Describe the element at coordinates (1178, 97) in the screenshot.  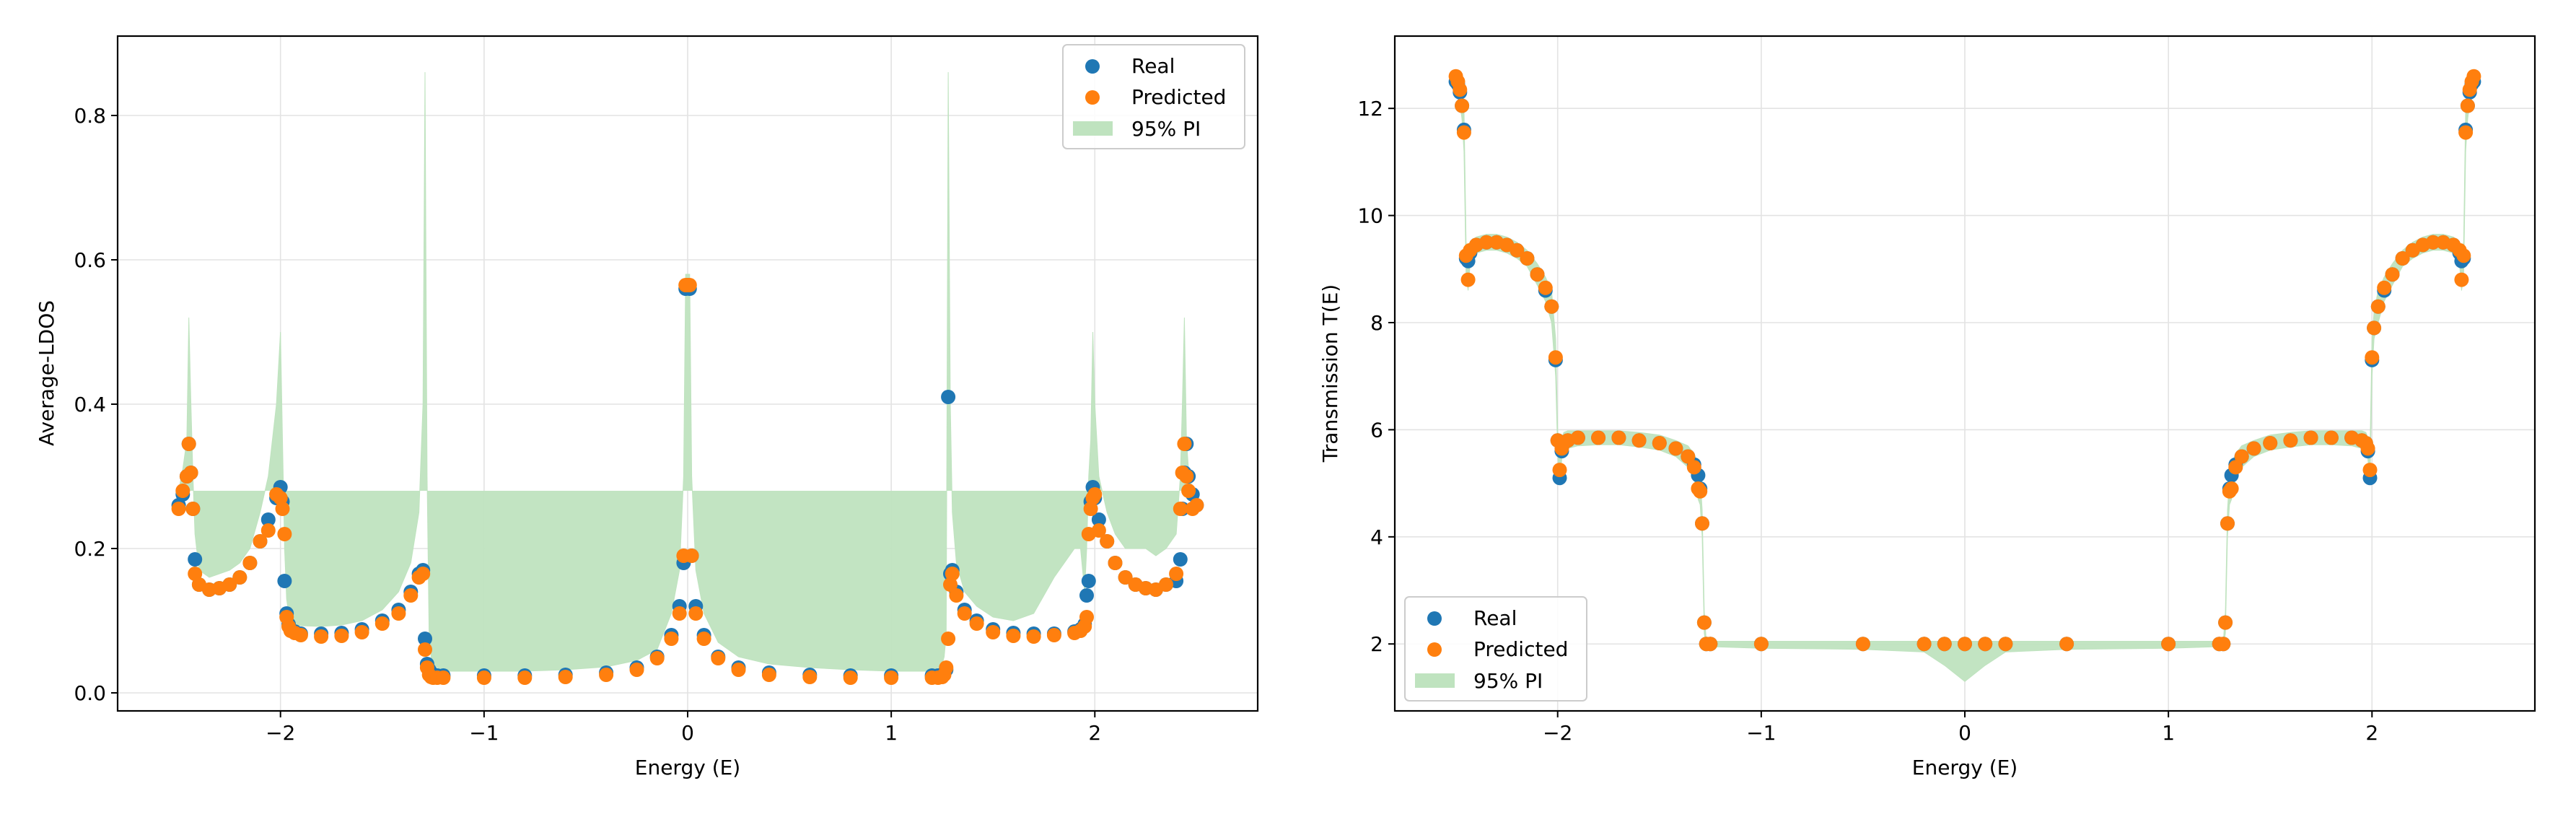
I see `ldos-legend-predicted-label: Predicted` at that location.